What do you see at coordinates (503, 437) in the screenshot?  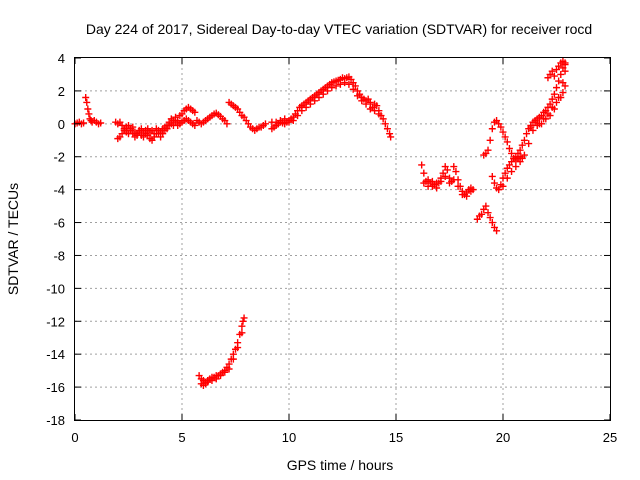 I see `x-tick-label: 20` at bounding box center [503, 437].